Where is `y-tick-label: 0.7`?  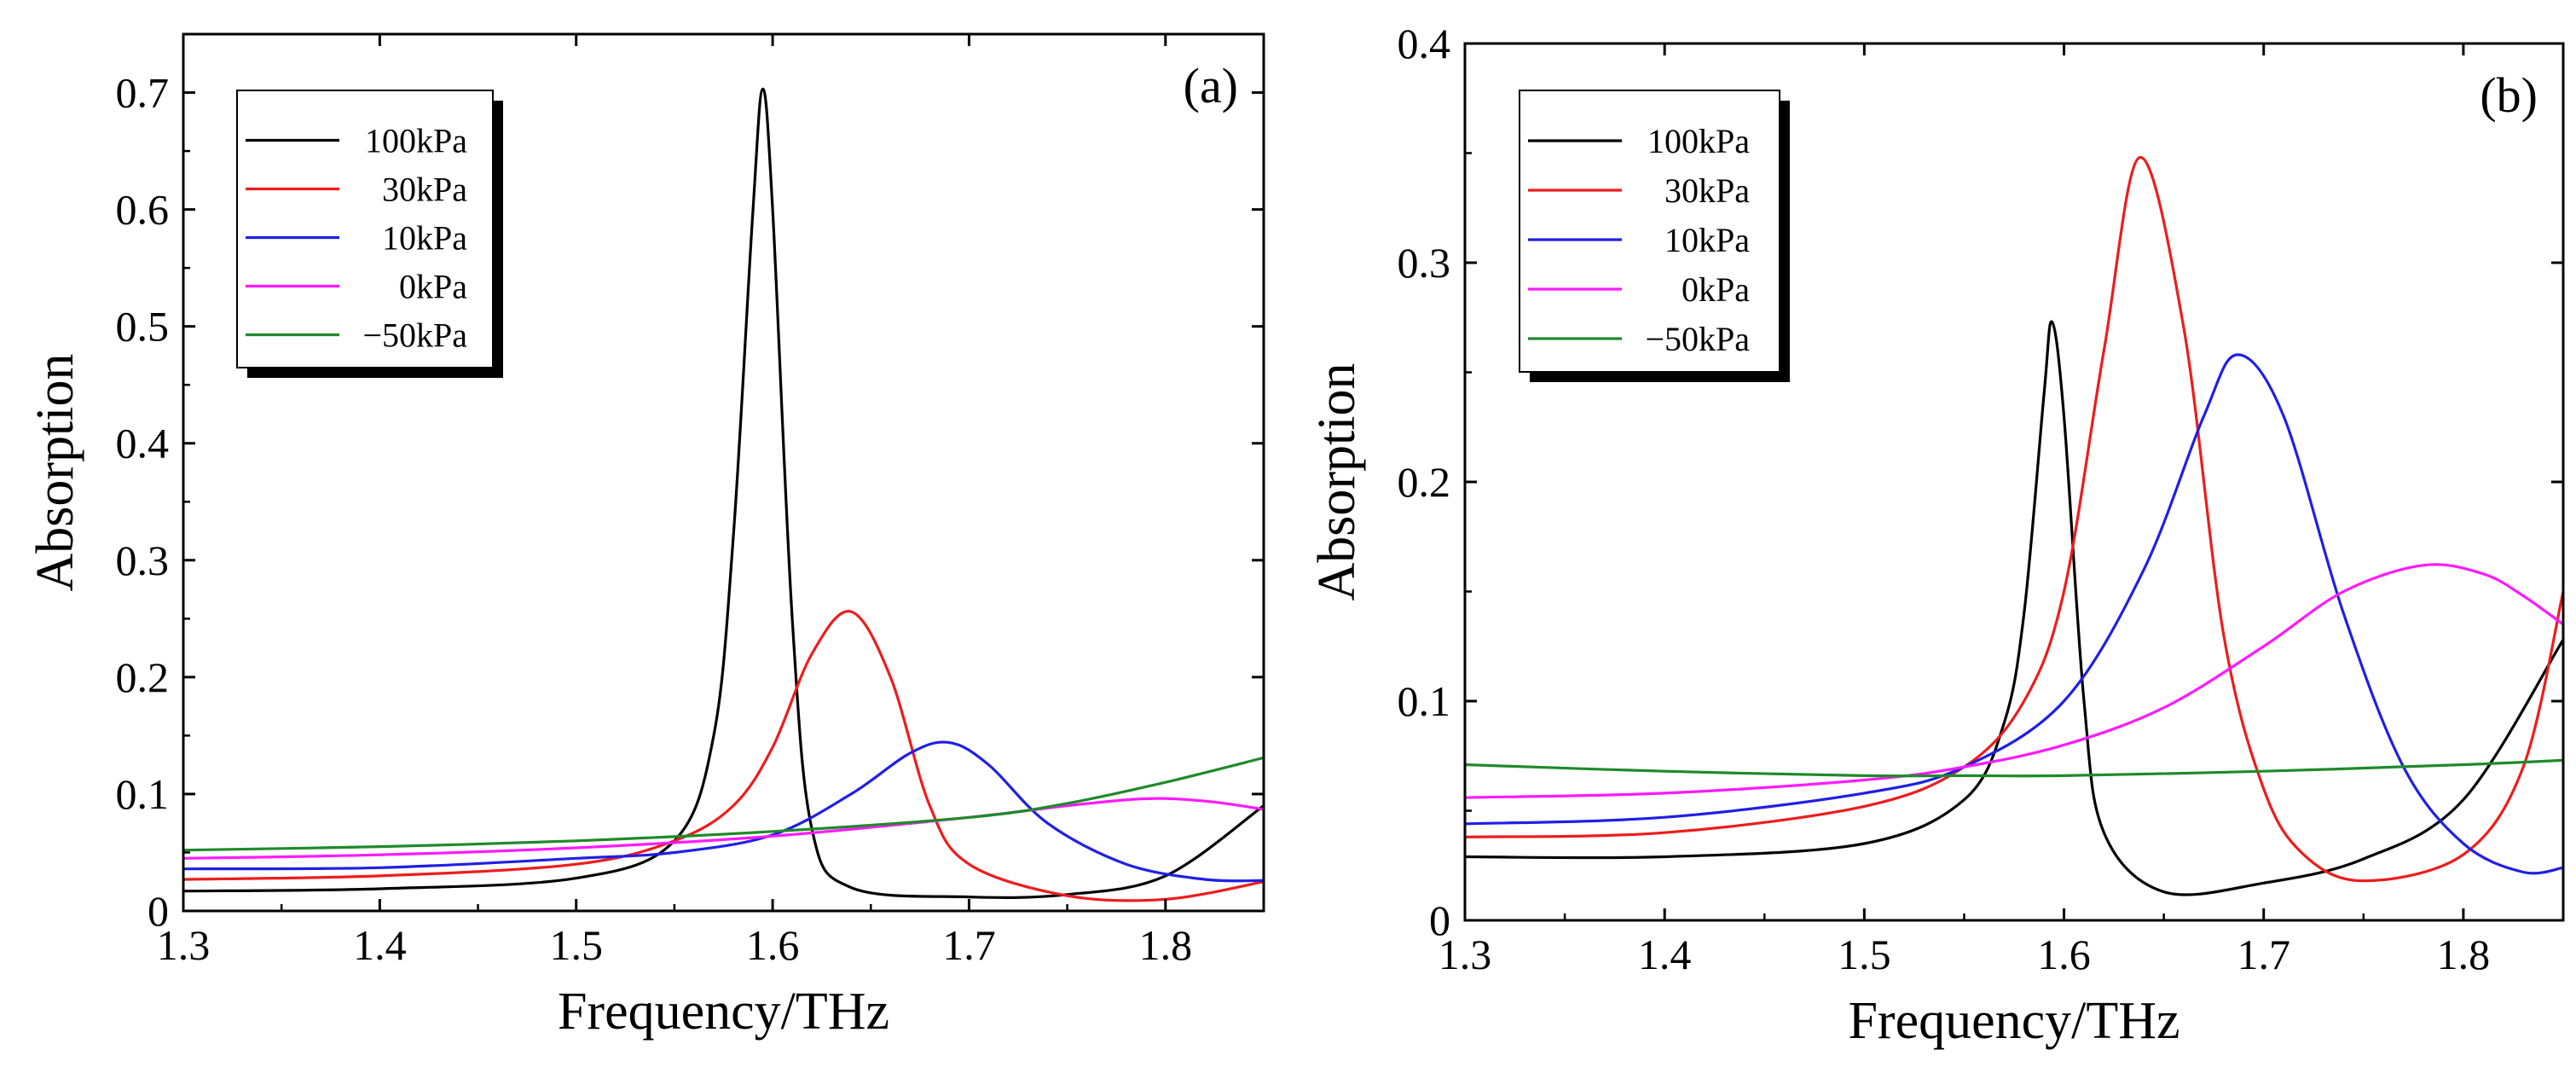
y-tick-label: 0.7 is located at coordinates (143, 93).